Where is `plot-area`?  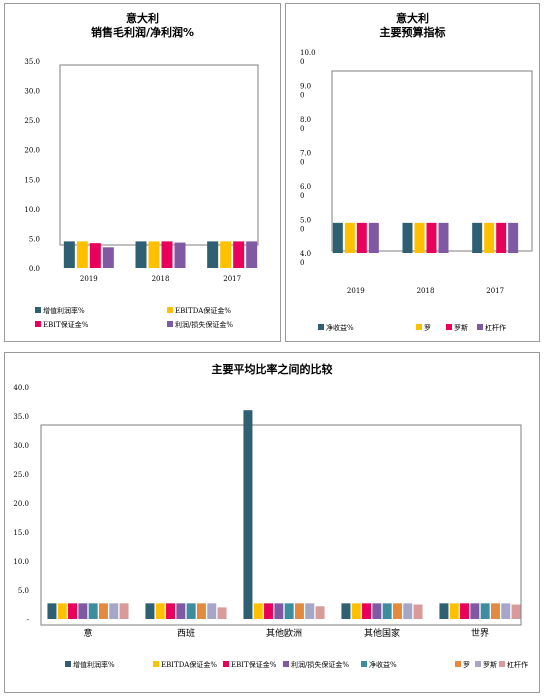
plot-area is located at coordinates (159, 155).